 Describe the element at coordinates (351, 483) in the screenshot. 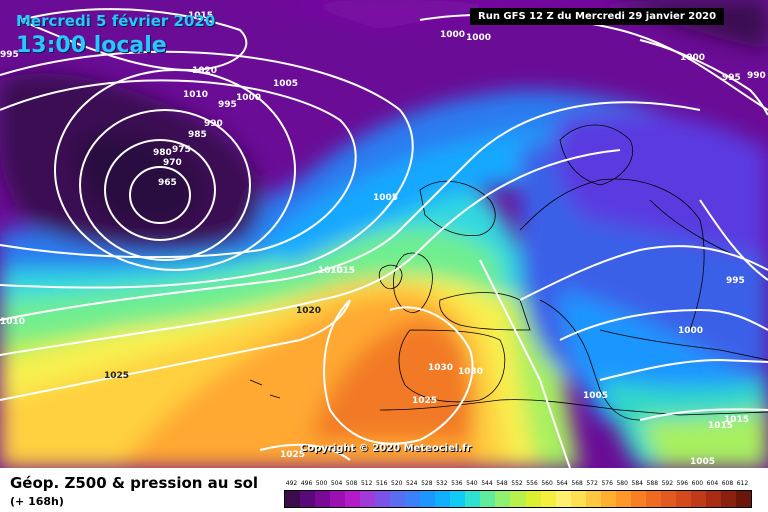

I see `color-scale-label: 508` at that location.